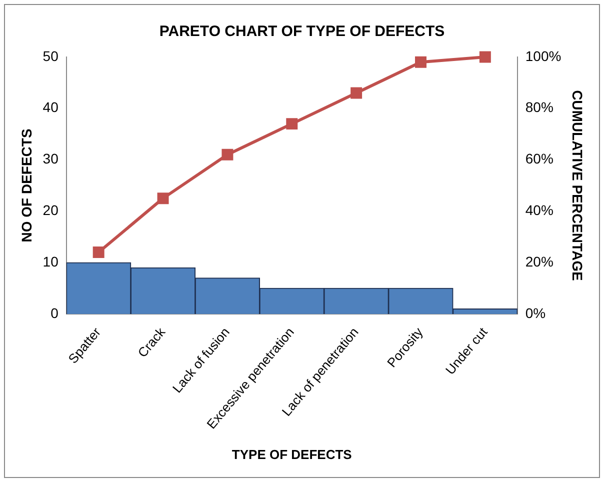 The height and width of the screenshot is (482, 606). Describe the element at coordinates (535, 312) in the screenshot. I see `y2-tick-label: 0%` at that location.